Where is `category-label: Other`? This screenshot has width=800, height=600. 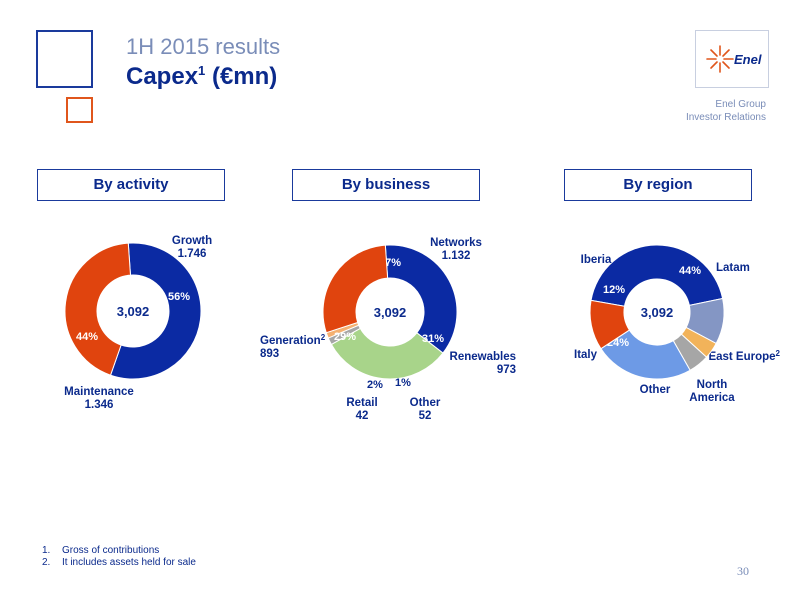
category-label: Other is located at coordinates (655, 390).